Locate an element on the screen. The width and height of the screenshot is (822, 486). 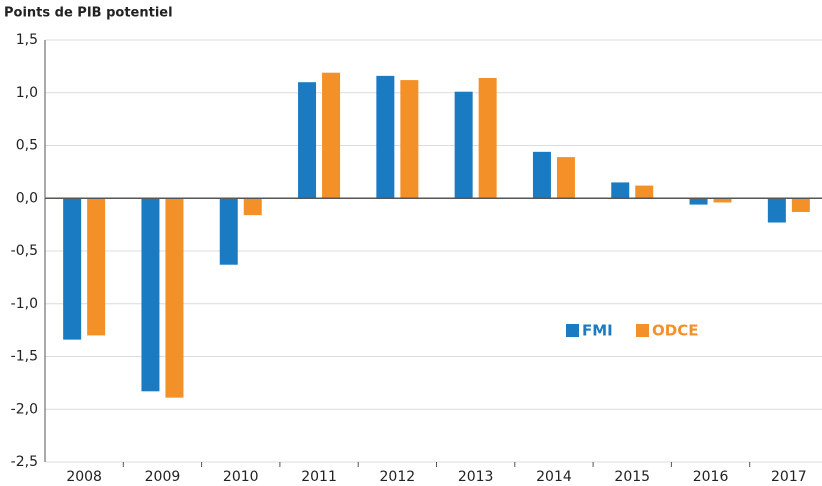
y-tick-label: 1,0 is located at coordinates (27, 93).